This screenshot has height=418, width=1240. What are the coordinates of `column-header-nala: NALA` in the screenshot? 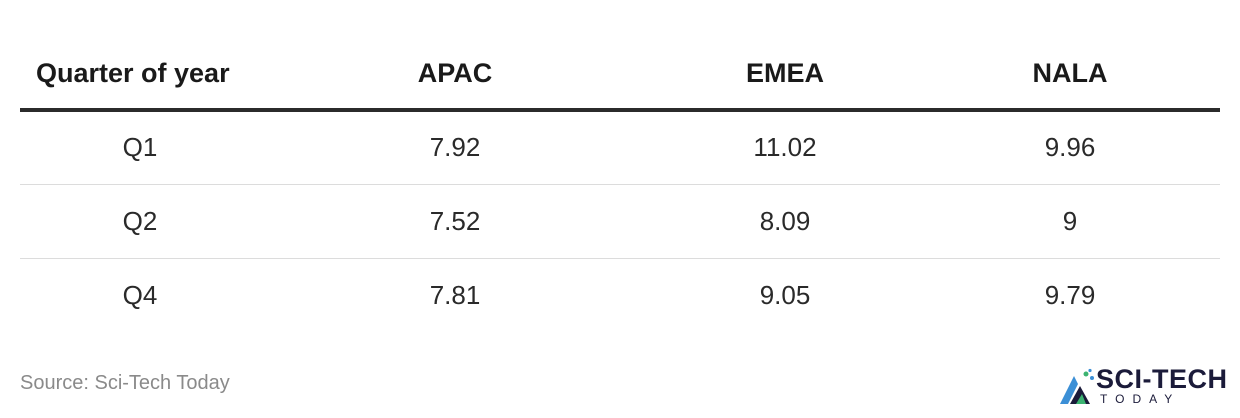 It's located at (1070, 72).